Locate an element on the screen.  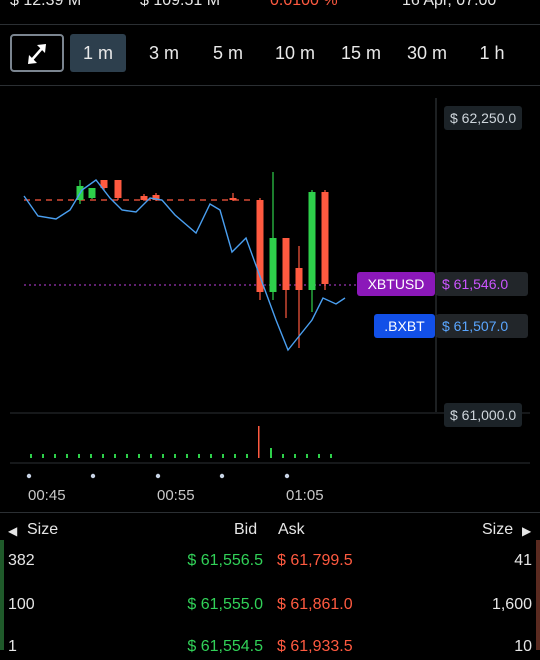
tab-1m: 1 m is located at coordinates (98, 53).